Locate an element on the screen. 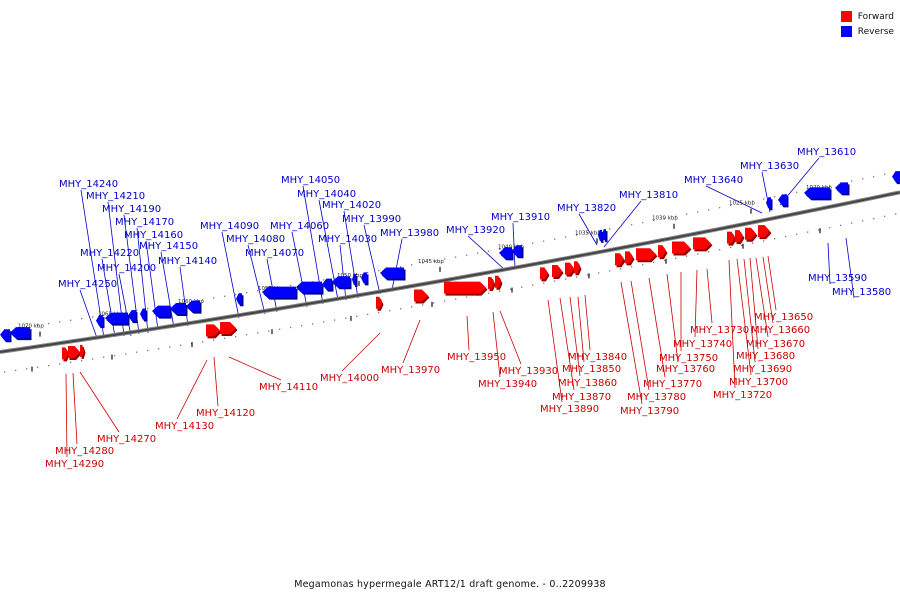  forward-gene-label-mhy-13720: MHY_13720 is located at coordinates (742, 395).